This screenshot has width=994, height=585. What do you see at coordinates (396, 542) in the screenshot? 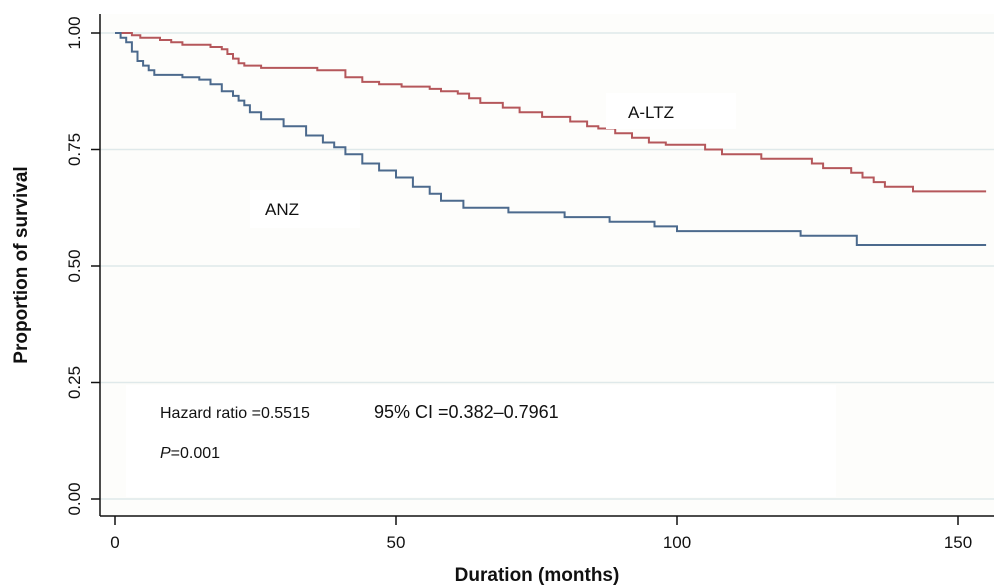
I see `x-tick-label-1: 50` at bounding box center [396, 542].